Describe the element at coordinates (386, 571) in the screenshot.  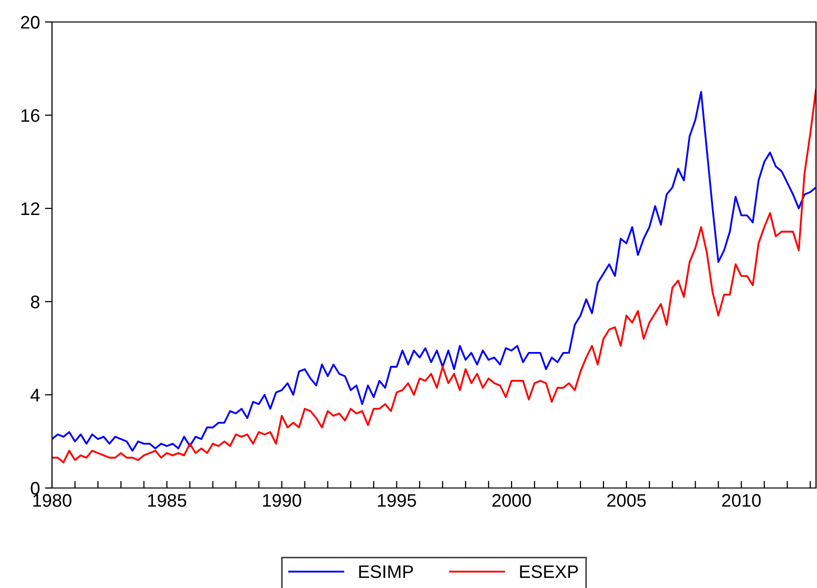
I see `legend-label: ESIMP` at that location.